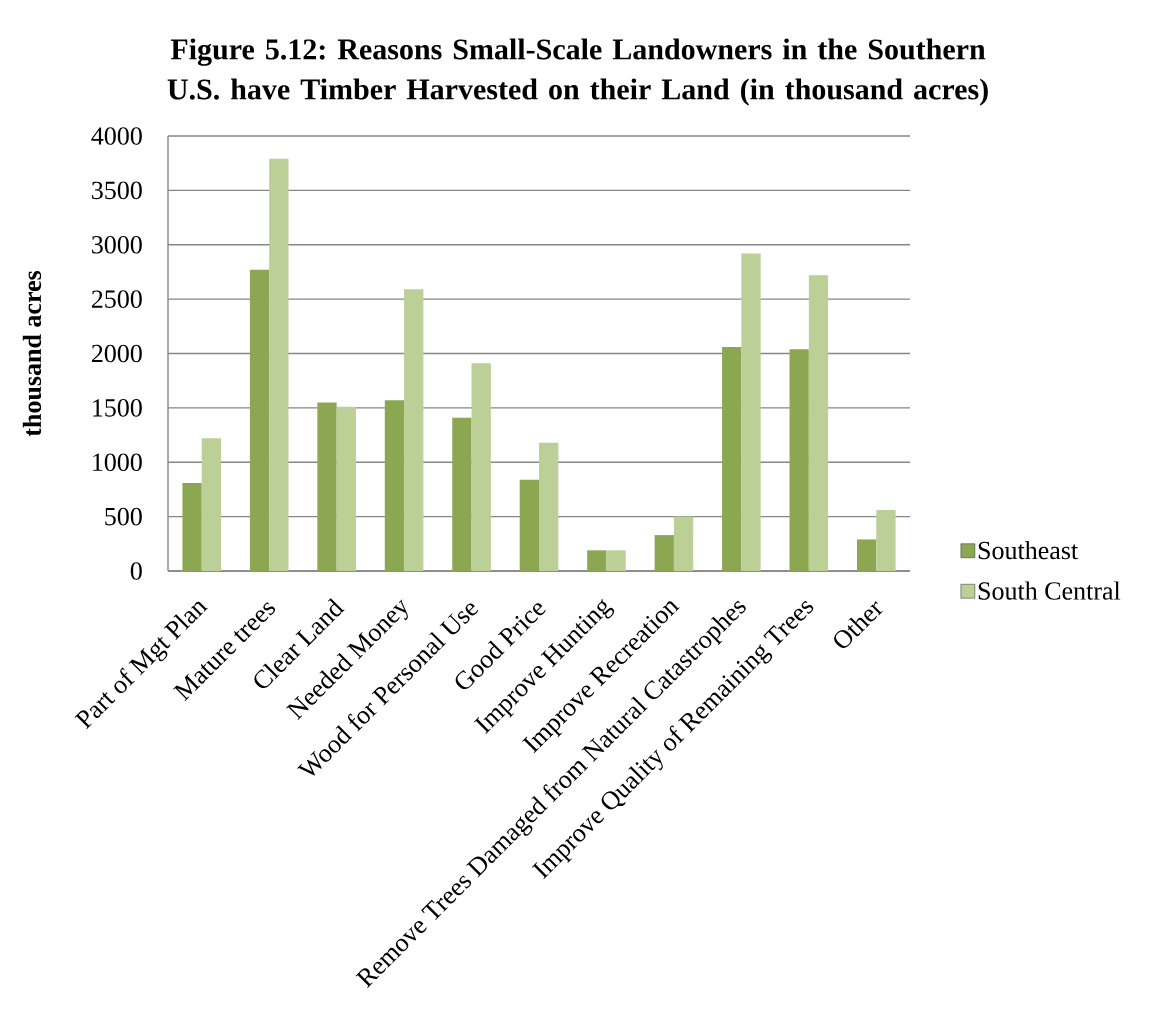 The width and height of the screenshot is (1155, 1032). What do you see at coordinates (1028, 550) in the screenshot?
I see `legend-label: Southeast` at bounding box center [1028, 550].